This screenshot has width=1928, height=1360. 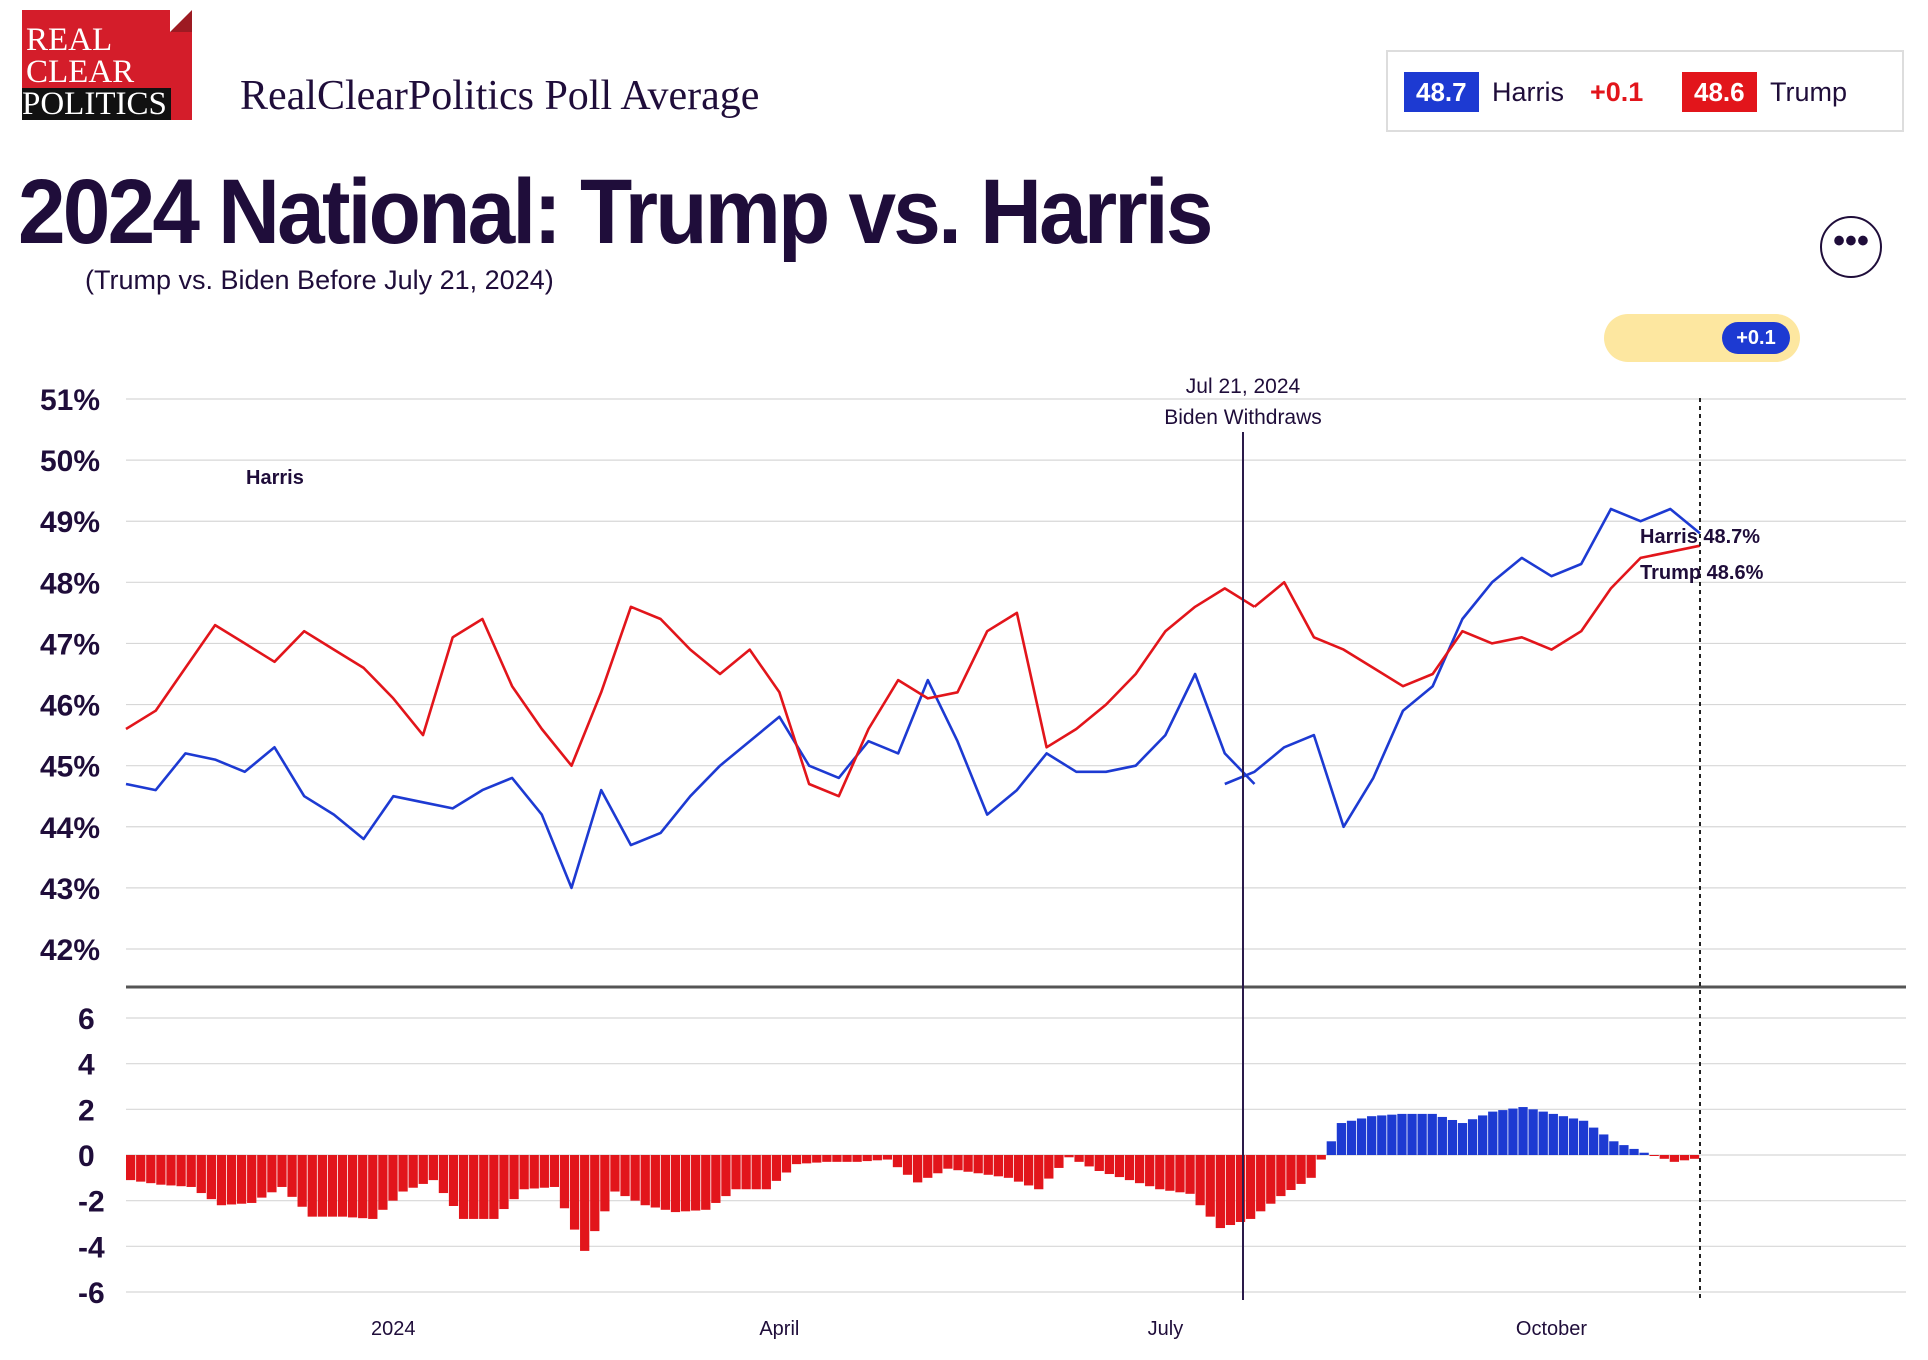 What do you see at coordinates (1528, 92) in the screenshot?
I see `harris-legend-name: Harris` at bounding box center [1528, 92].